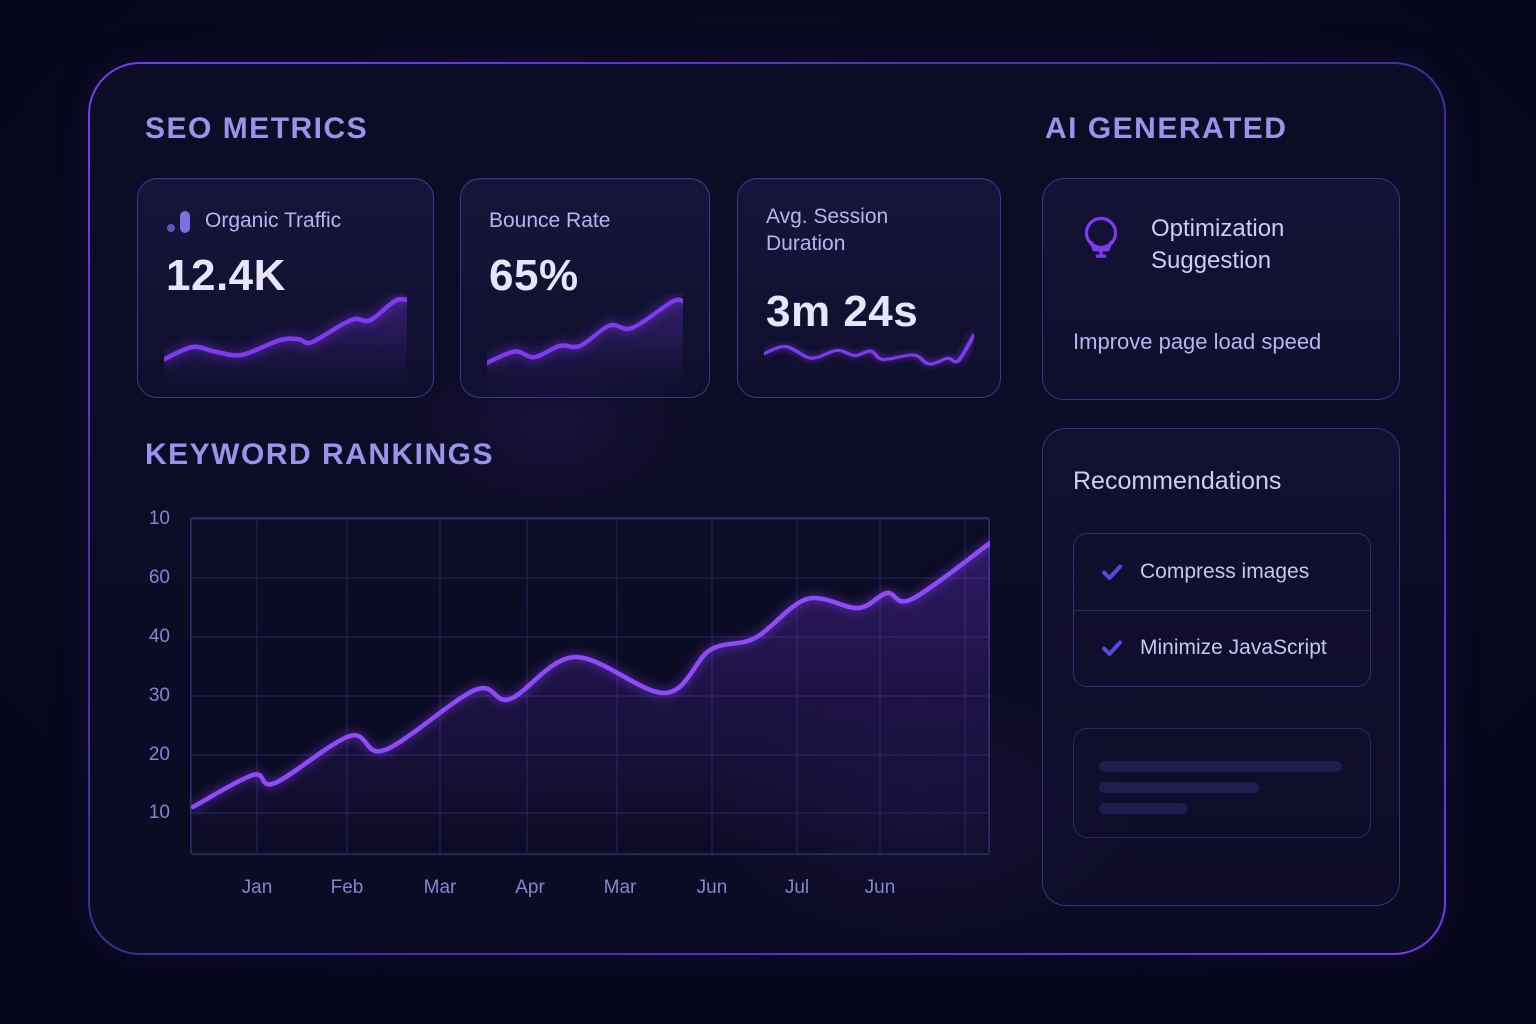 This screenshot has height=1024, width=1536. What do you see at coordinates (797, 887) in the screenshot?
I see `x-axis-label: Jul` at bounding box center [797, 887].